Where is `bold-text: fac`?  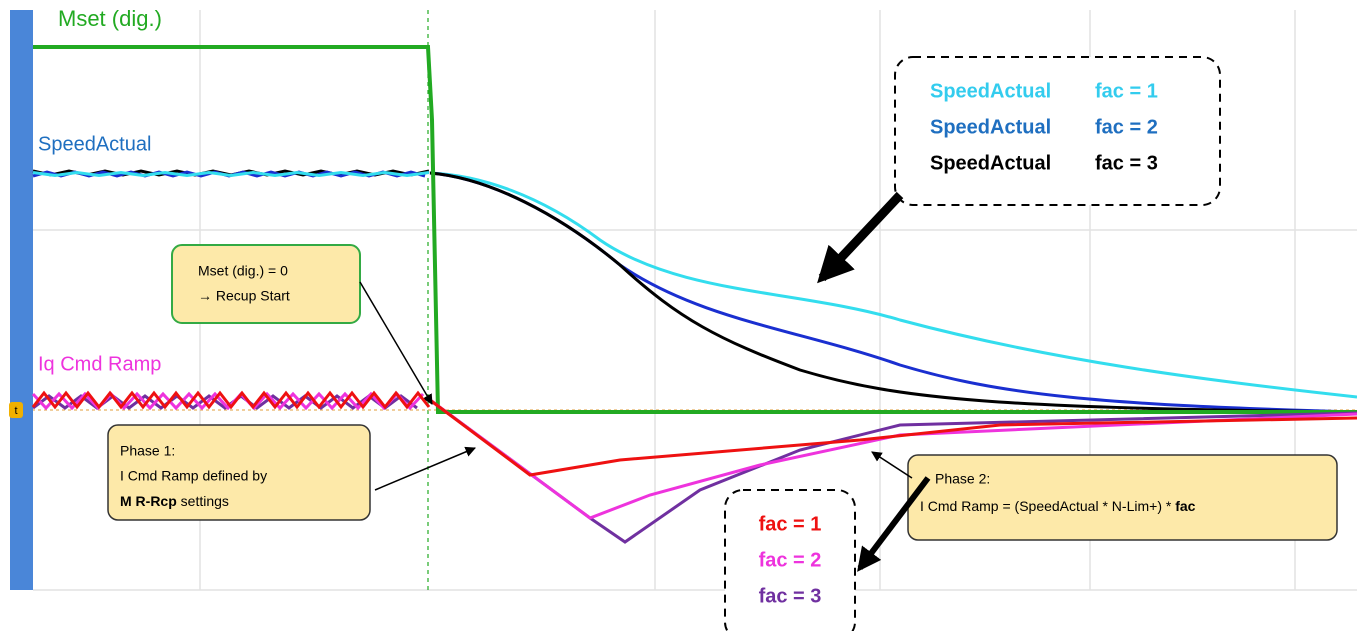 bold-text: fac is located at coordinates (1185, 506).